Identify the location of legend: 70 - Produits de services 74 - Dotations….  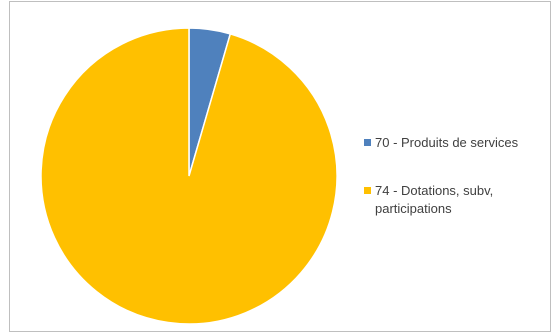
(441, 175).